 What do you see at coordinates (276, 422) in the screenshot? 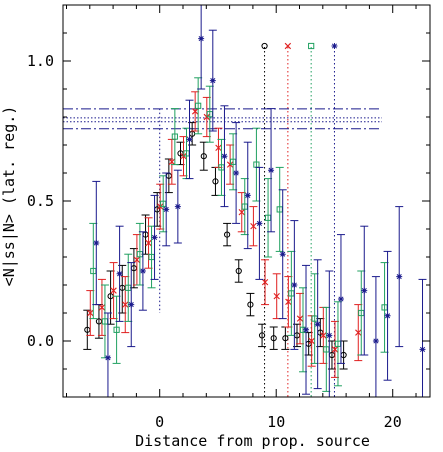
I see `x-tick-label: 10` at bounding box center [276, 422].